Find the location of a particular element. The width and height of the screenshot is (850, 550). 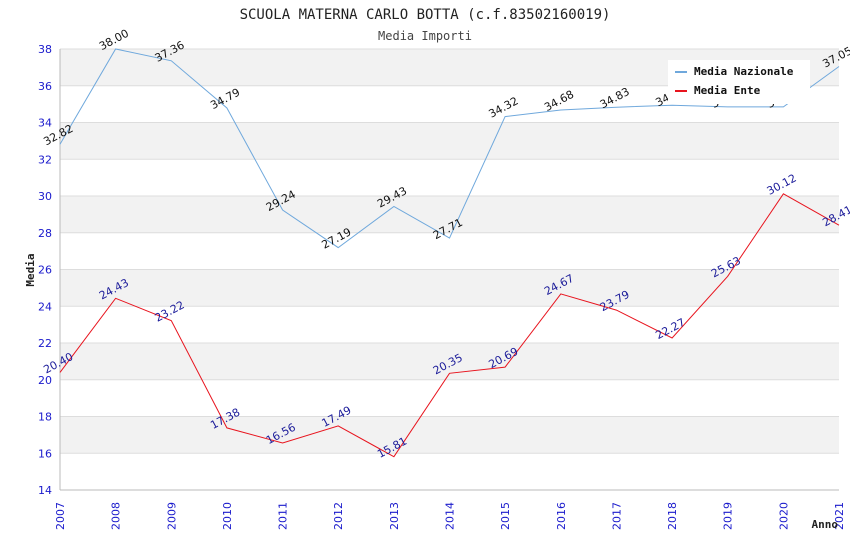

legend: Media Nazionale Media Ente is located at coordinates (739, 82).